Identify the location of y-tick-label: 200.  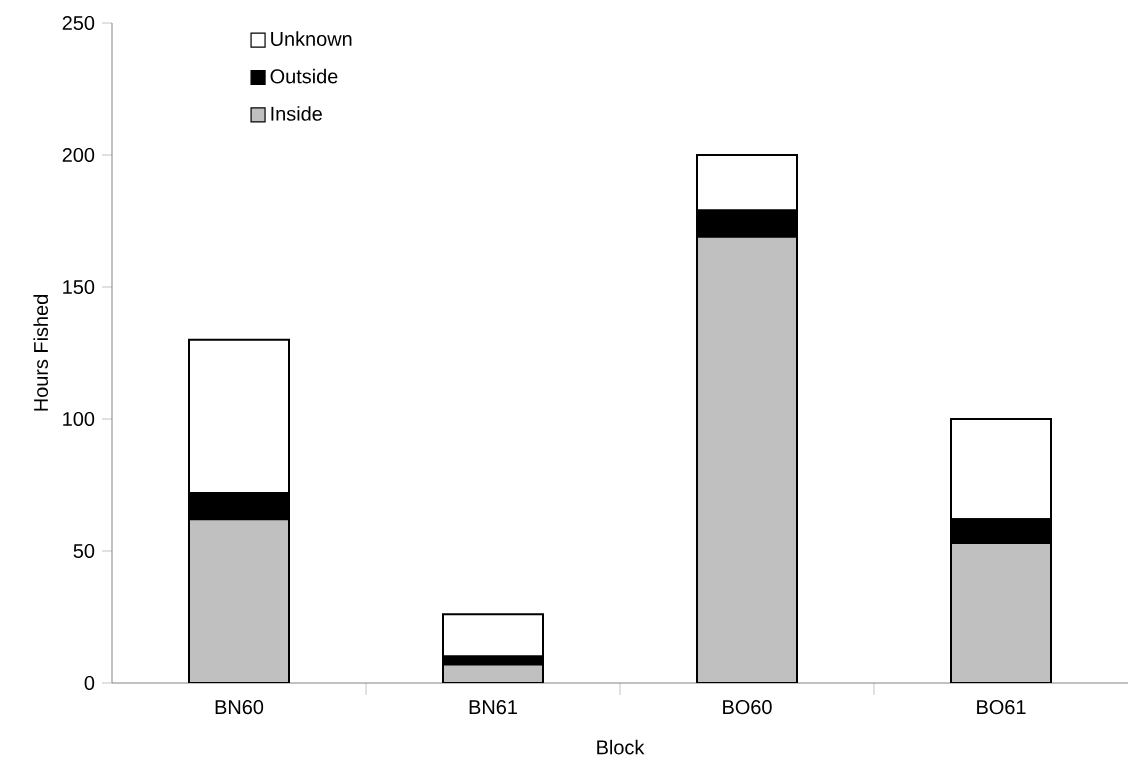
(78, 155).